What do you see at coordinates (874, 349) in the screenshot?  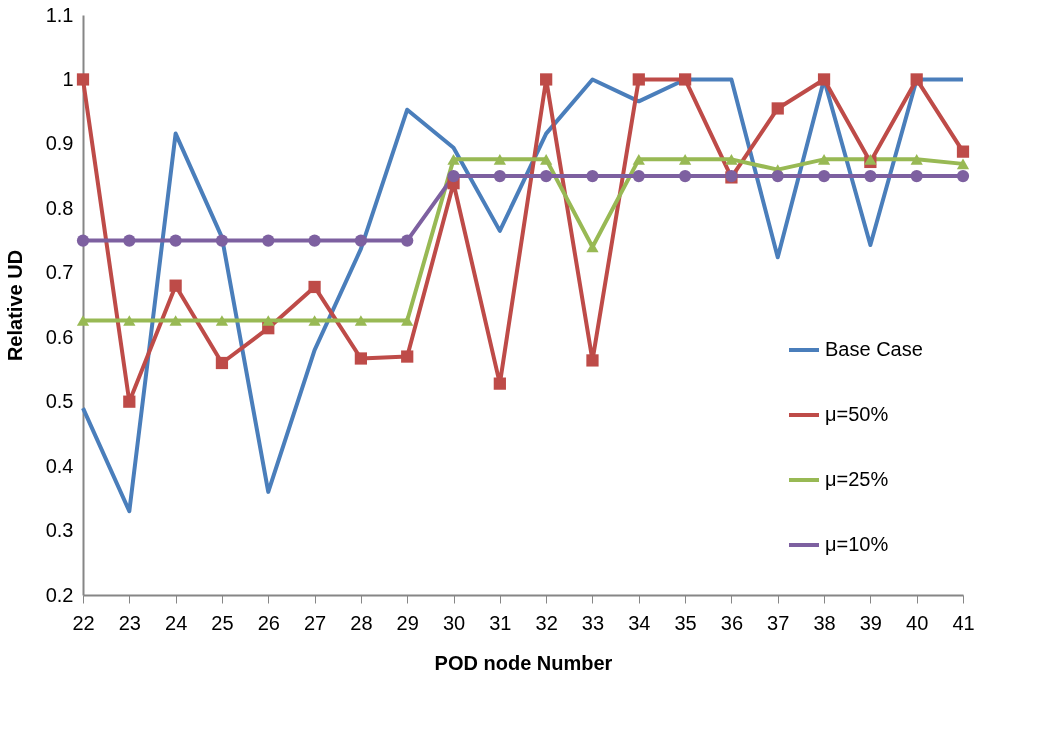 I see `legend-label: Base Case` at bounding box center [874, 349].